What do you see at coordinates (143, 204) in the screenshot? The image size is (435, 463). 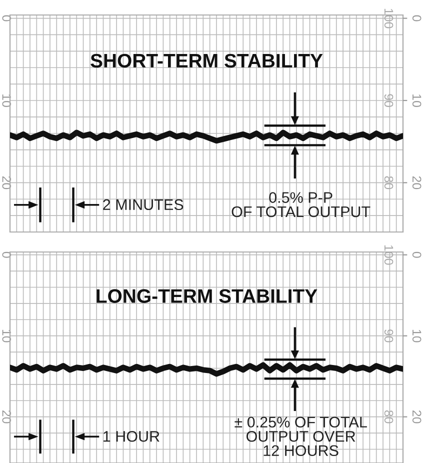 I see `annotation: 2 MINUTES` at bounding box center [143, 204].